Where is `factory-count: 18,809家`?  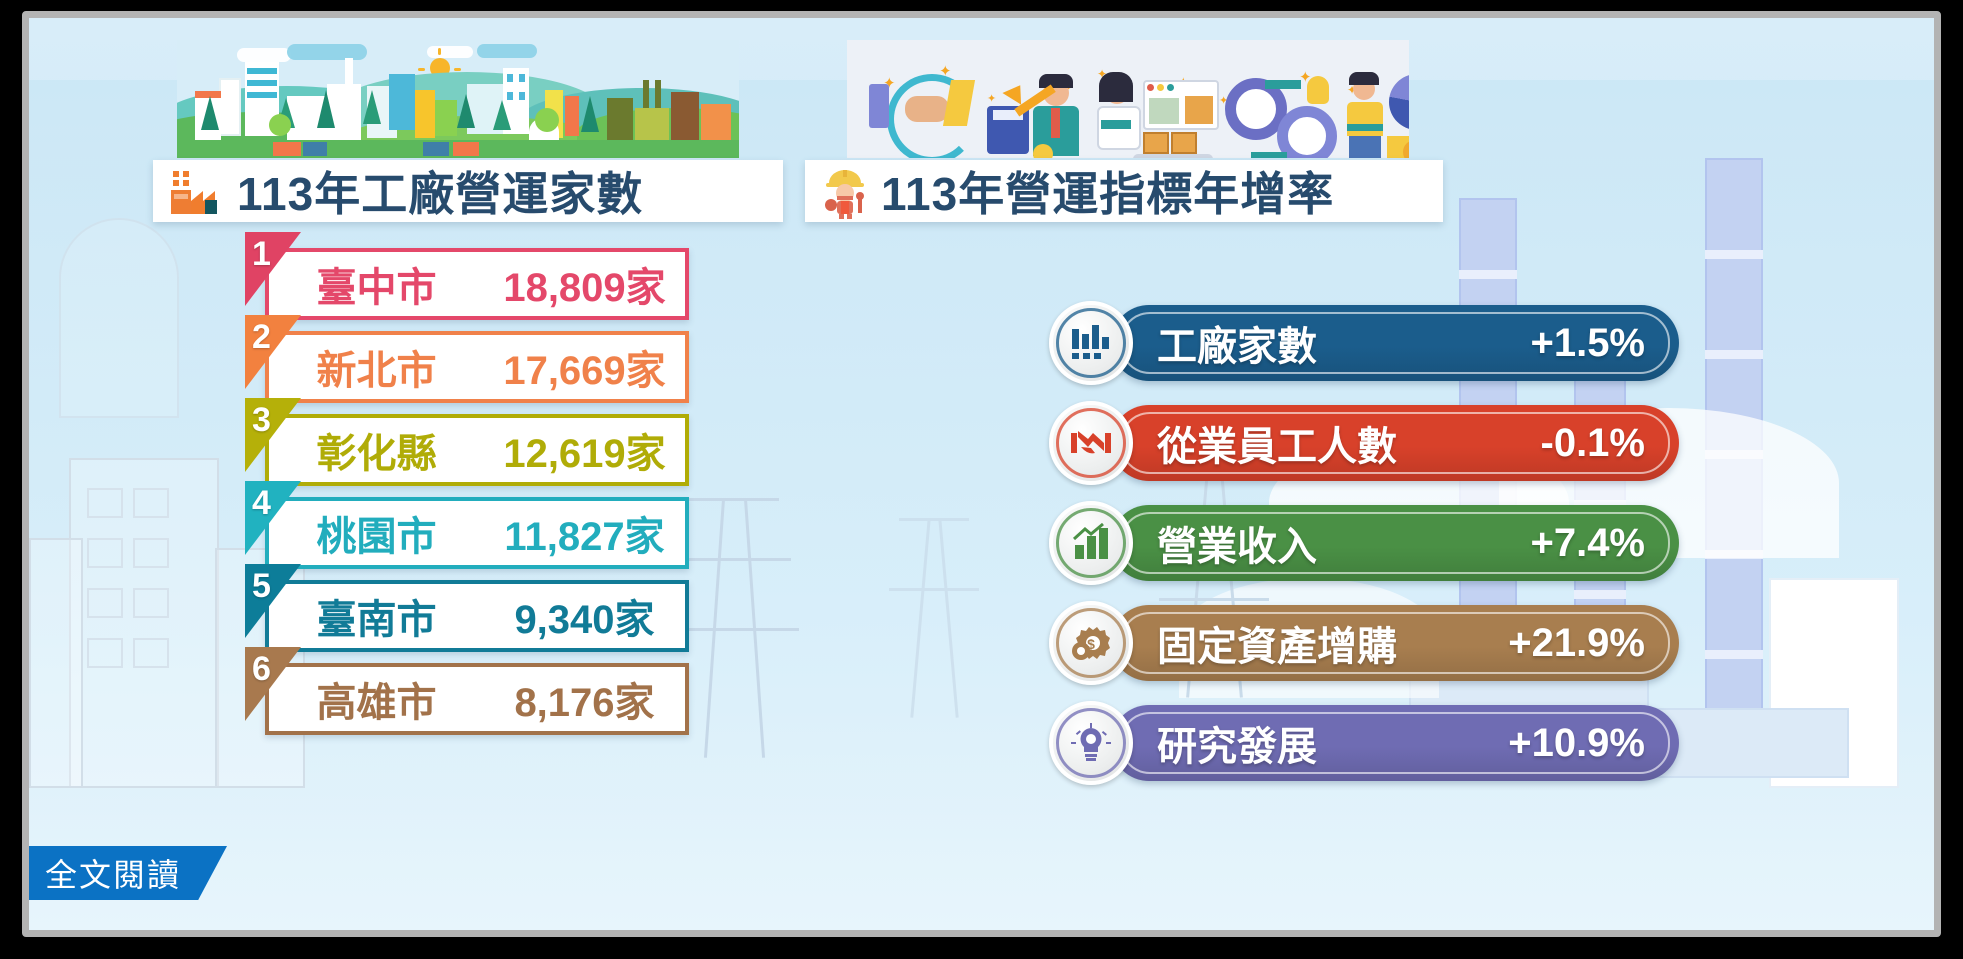
factory-count: 18,809家 is located at coordinates (584, 288).